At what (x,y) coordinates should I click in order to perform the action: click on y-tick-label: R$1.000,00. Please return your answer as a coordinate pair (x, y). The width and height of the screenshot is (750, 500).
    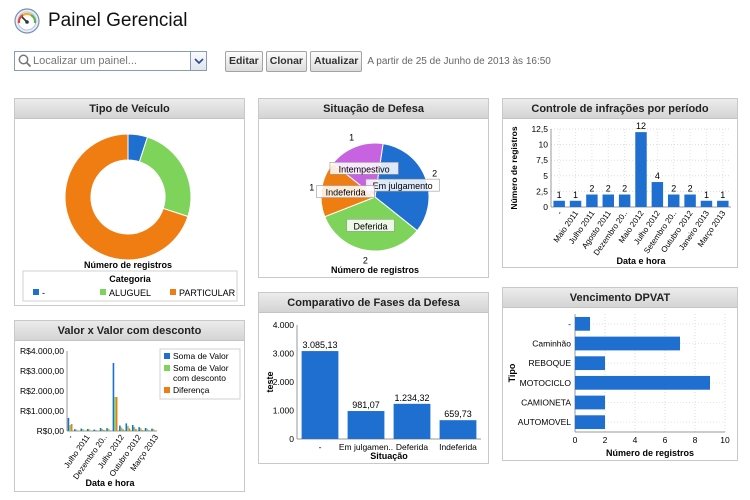
    Looking at the image, I should click on (42, 411).